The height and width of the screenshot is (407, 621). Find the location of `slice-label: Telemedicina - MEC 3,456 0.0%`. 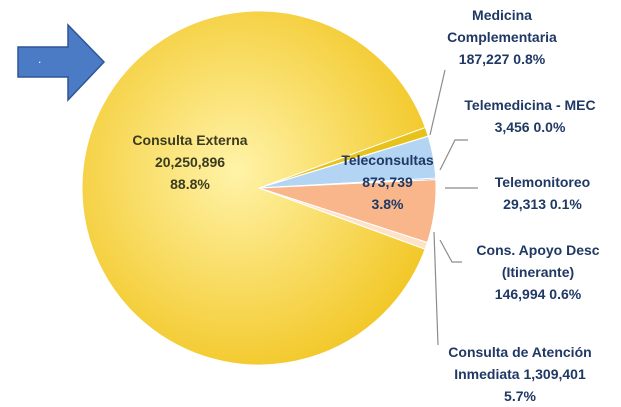

slice-label: Telemedicina - MEC 3,456 0.0% is located at coordinates (530, 116).